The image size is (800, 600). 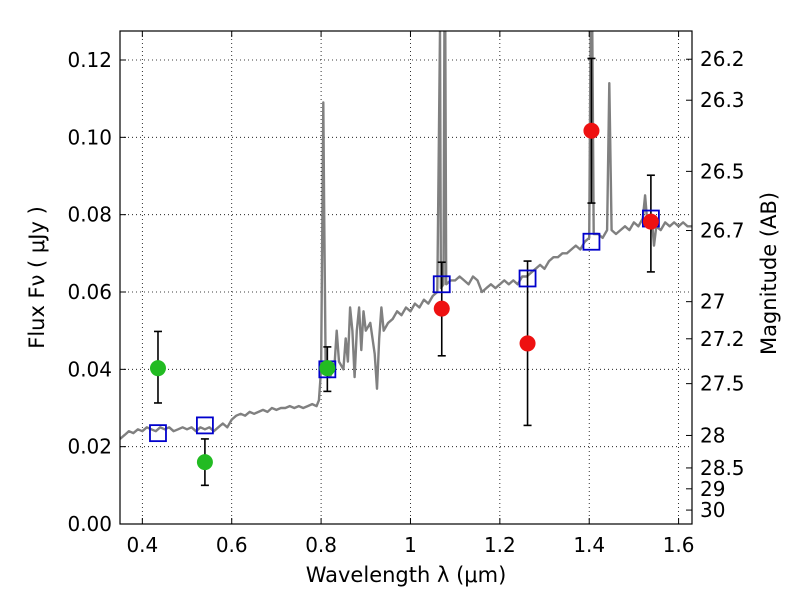 What do you see at coordinates (89, 215) in the screenshot?
I see `y-tick-label: 0.08` at bounding box center [89, 215].